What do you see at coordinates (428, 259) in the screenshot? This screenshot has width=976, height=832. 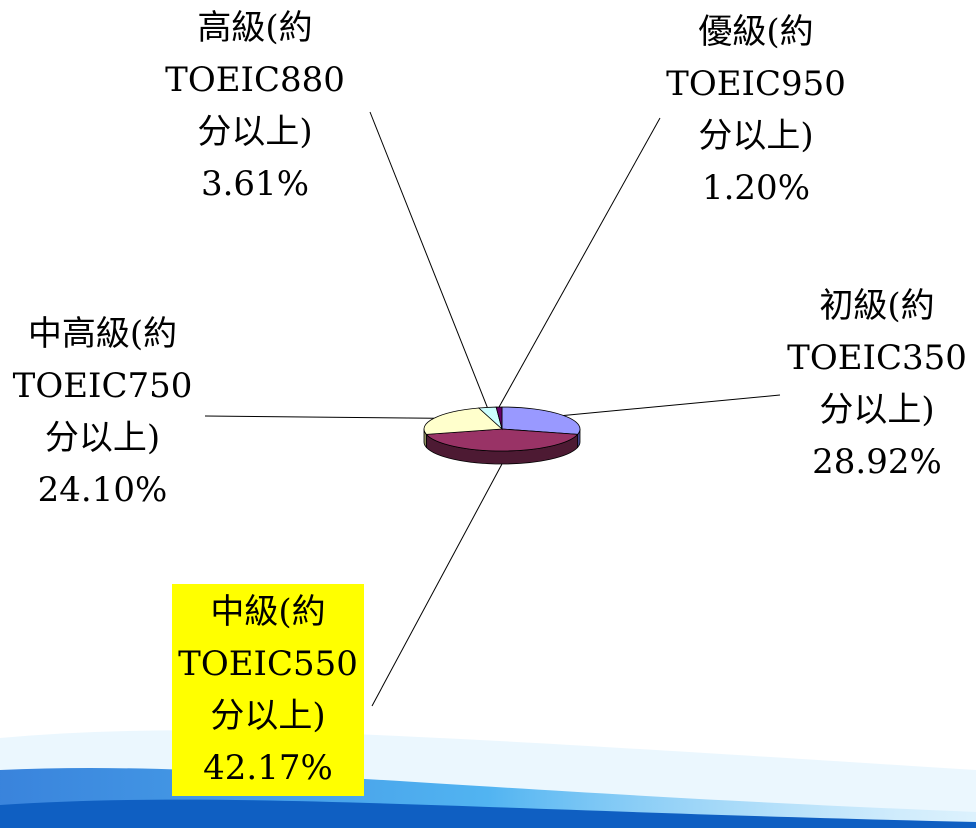 I see `leader-line-high` at bounding box center [428, 259].